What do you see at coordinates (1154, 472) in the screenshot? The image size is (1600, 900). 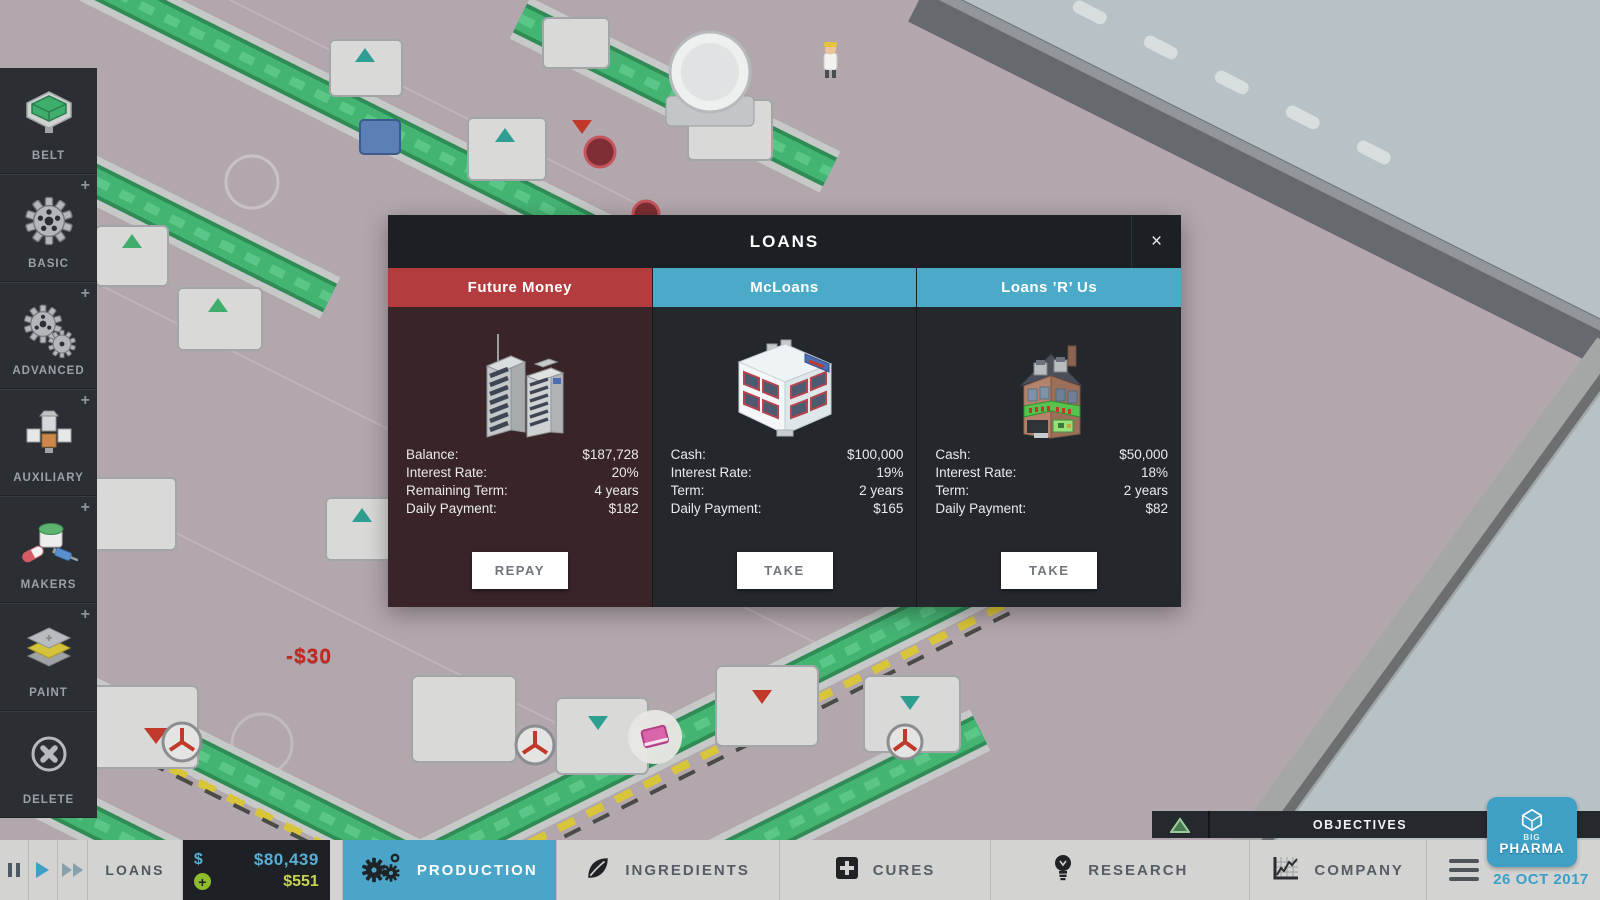 I see `stat-value: 18%` at bounding box center [1154, 472].